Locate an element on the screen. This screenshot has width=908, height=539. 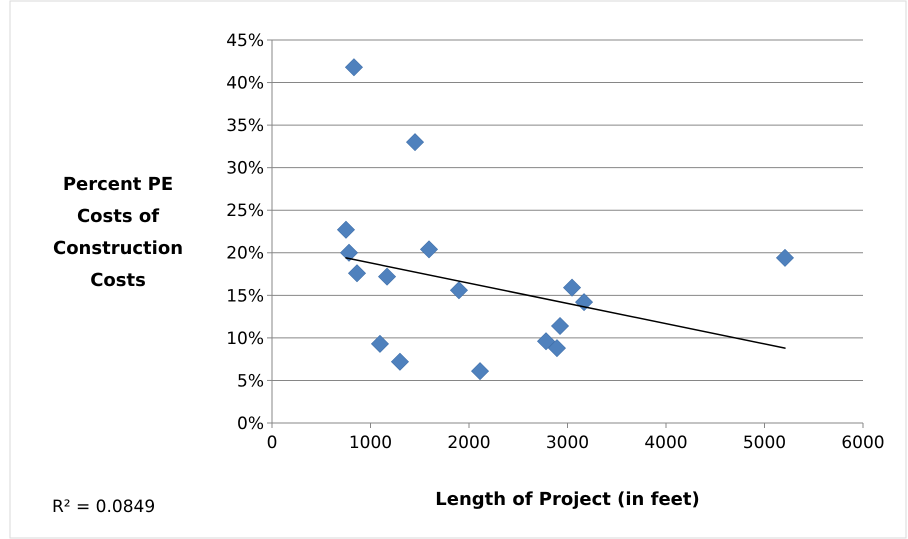
y-tick-label: 35% is located at coordinates (245, 126).